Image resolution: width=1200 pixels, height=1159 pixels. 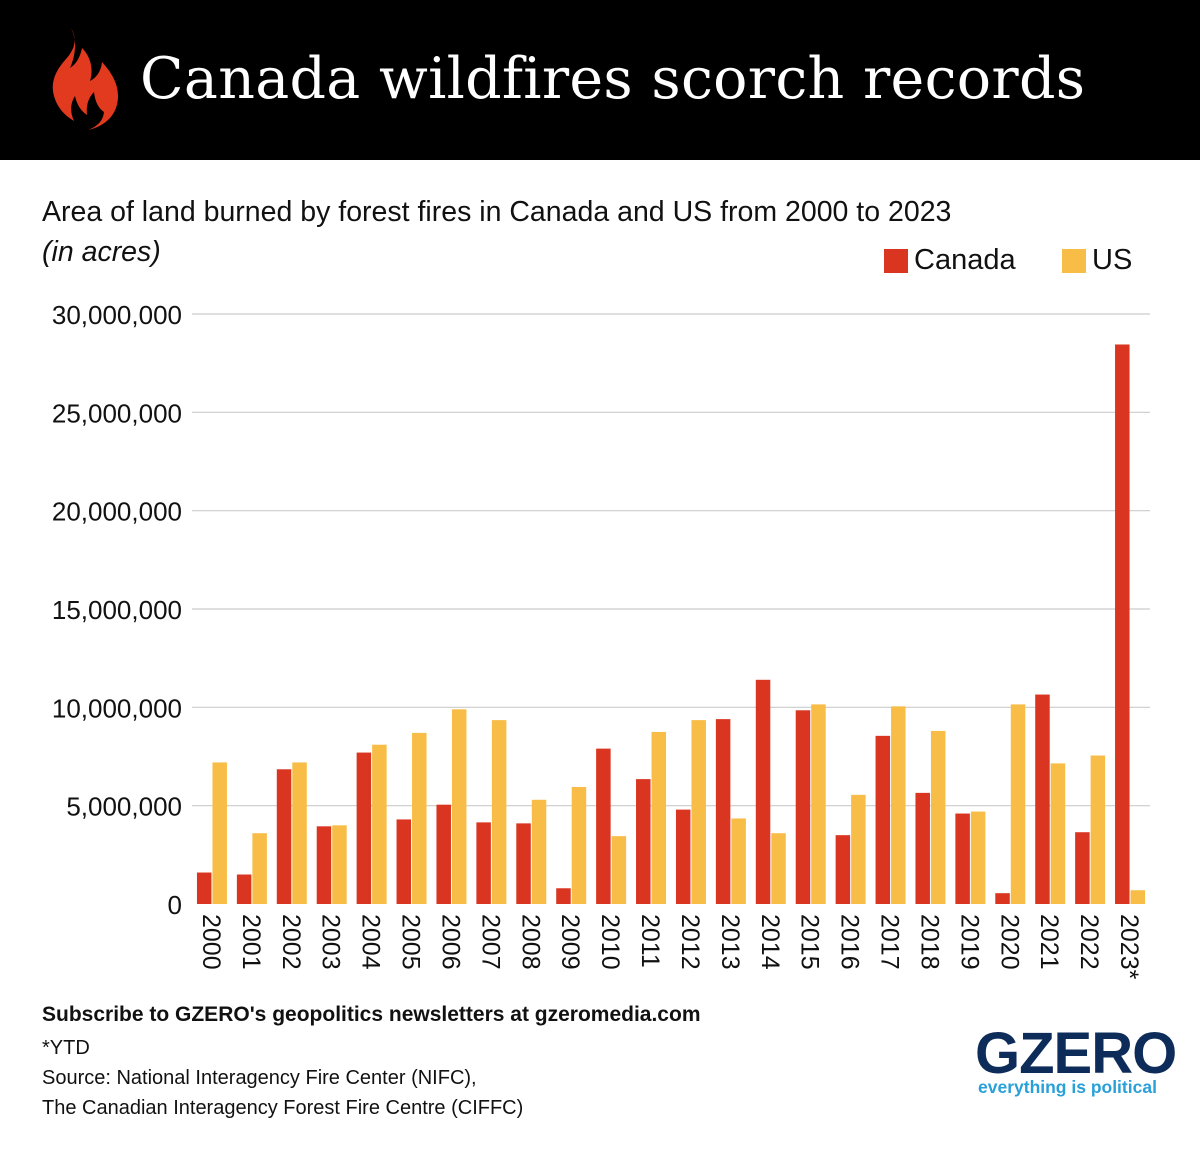 What do you see at coordinates (610, 942) in the screenshot?
I see `x-tick-label: 2010` at bounding box center [610, 942].